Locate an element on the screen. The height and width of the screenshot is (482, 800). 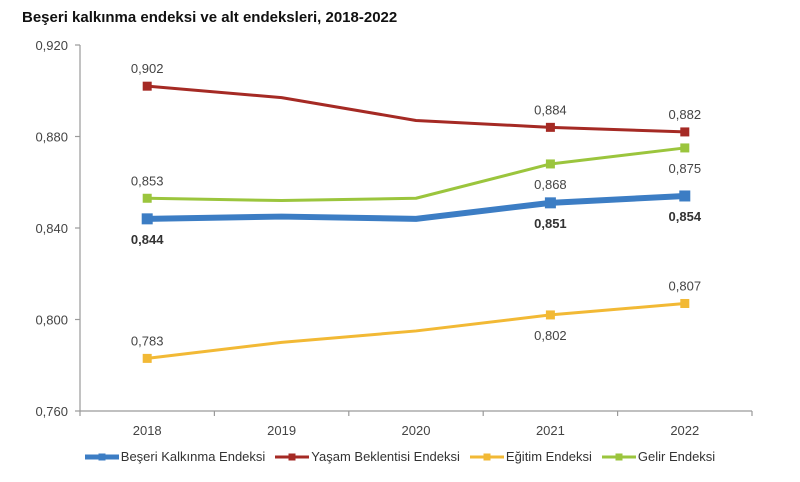
legend-label: Beşeri Kalkınma Endeksi is located at coordinates (193, 456).